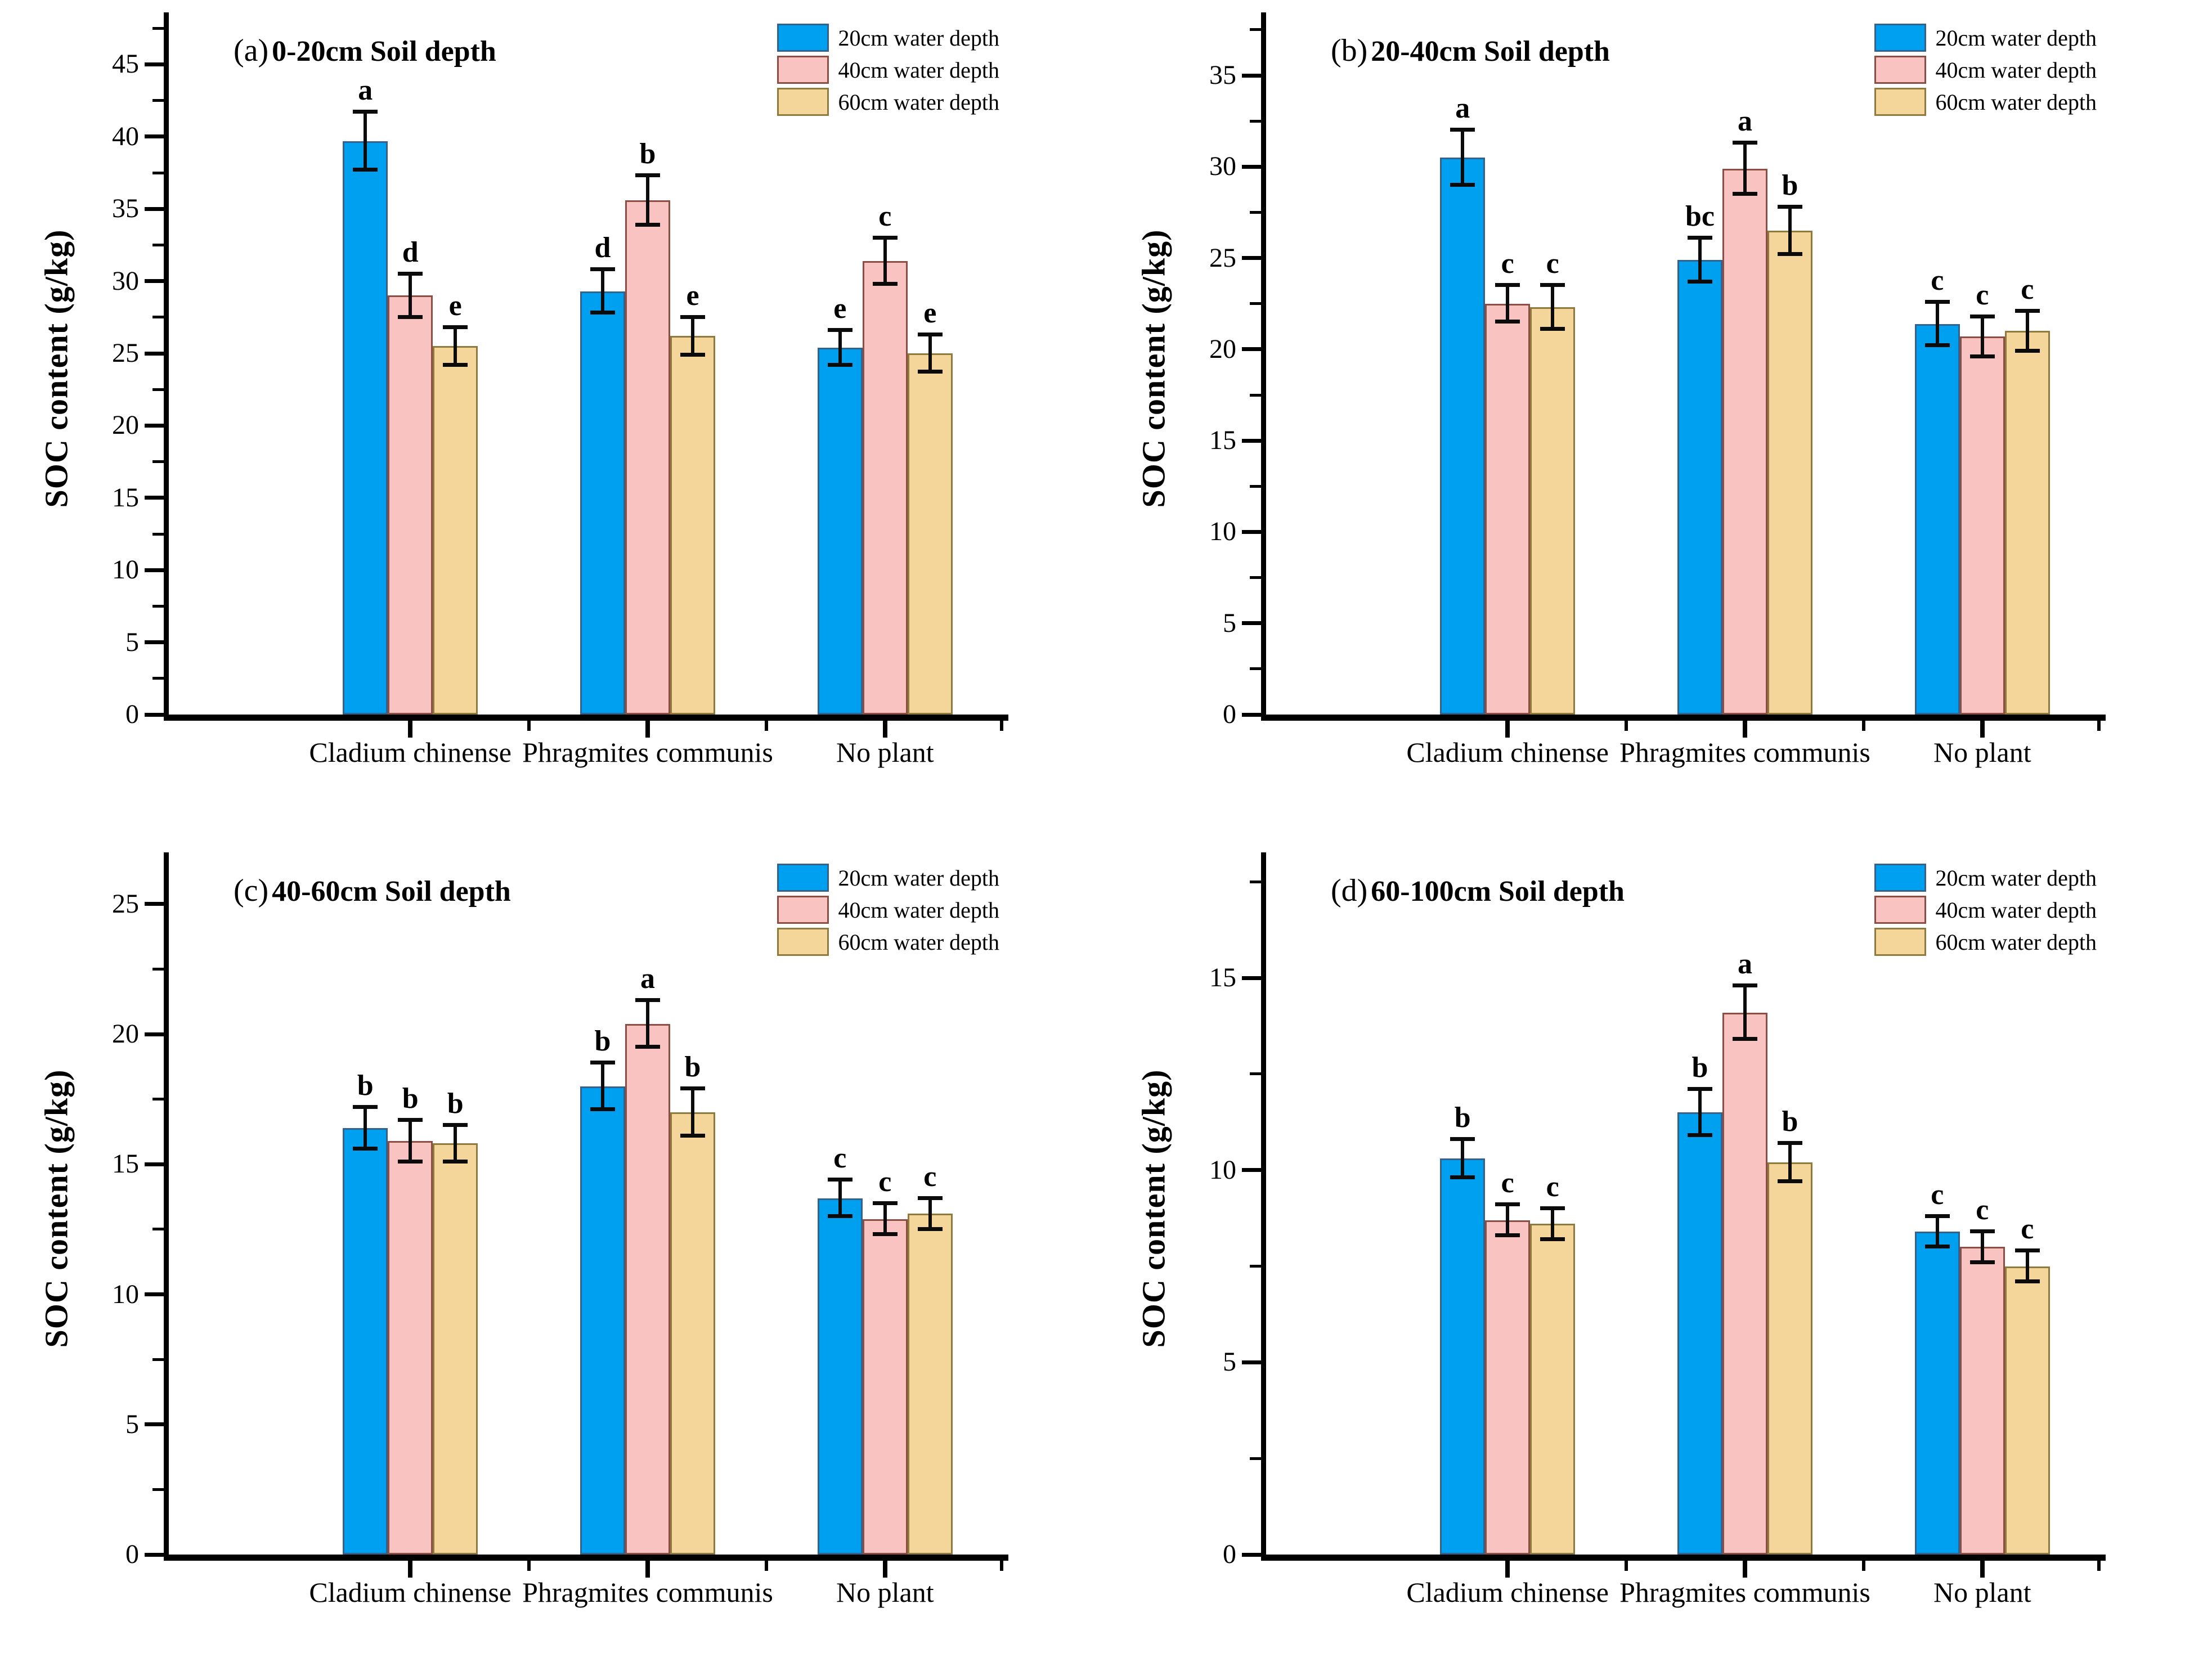  I want to click on legend-label: 60cm water depth, so click(2016, 102).